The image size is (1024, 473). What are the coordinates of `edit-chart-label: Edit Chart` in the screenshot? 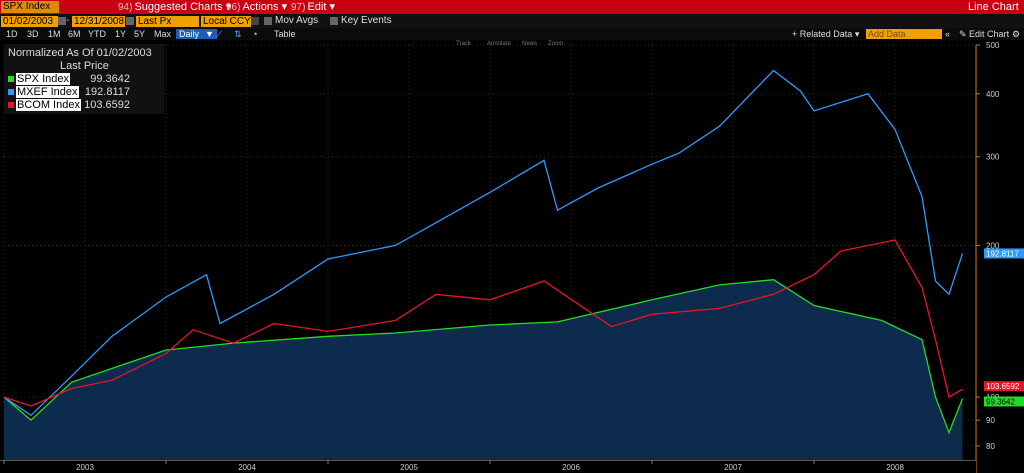 It's located at (989, 34).